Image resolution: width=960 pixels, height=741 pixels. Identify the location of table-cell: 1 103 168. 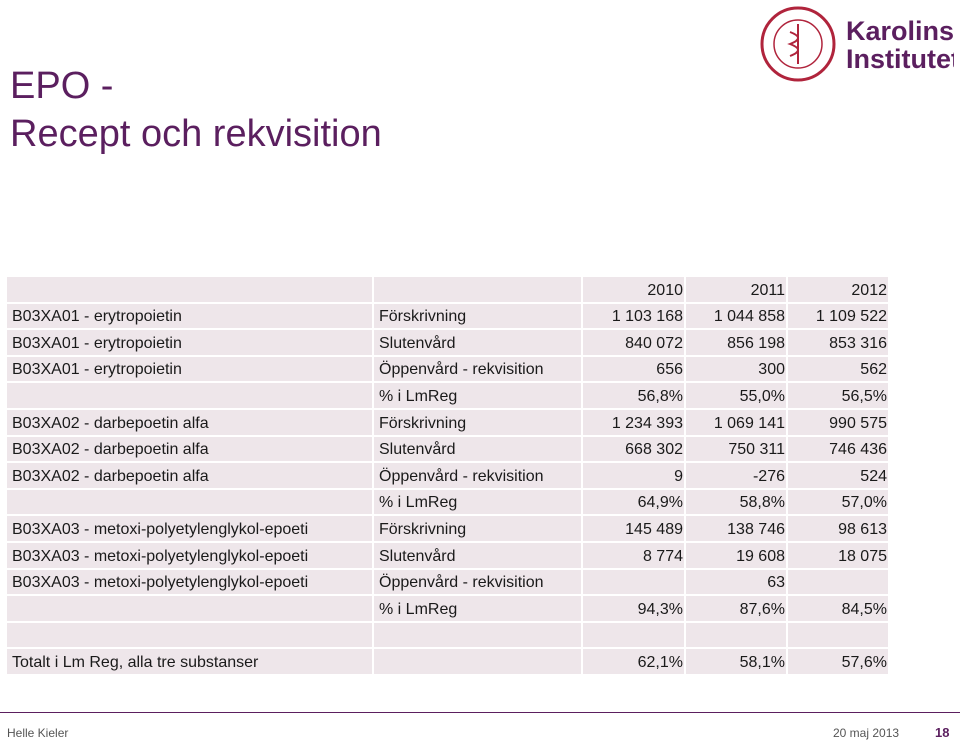
(633, 316).